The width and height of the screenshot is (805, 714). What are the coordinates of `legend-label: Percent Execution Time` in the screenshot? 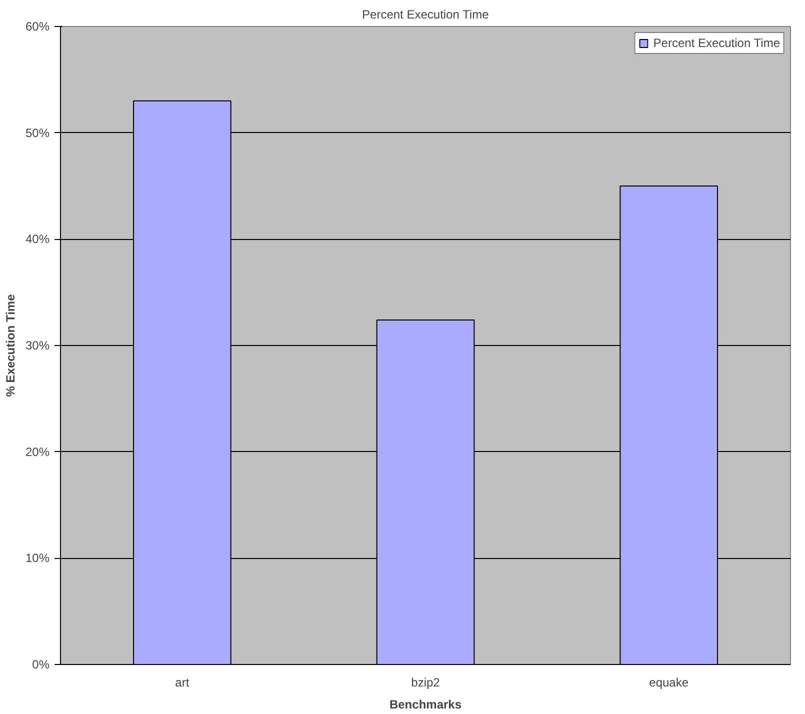 It's located at (716, 43).